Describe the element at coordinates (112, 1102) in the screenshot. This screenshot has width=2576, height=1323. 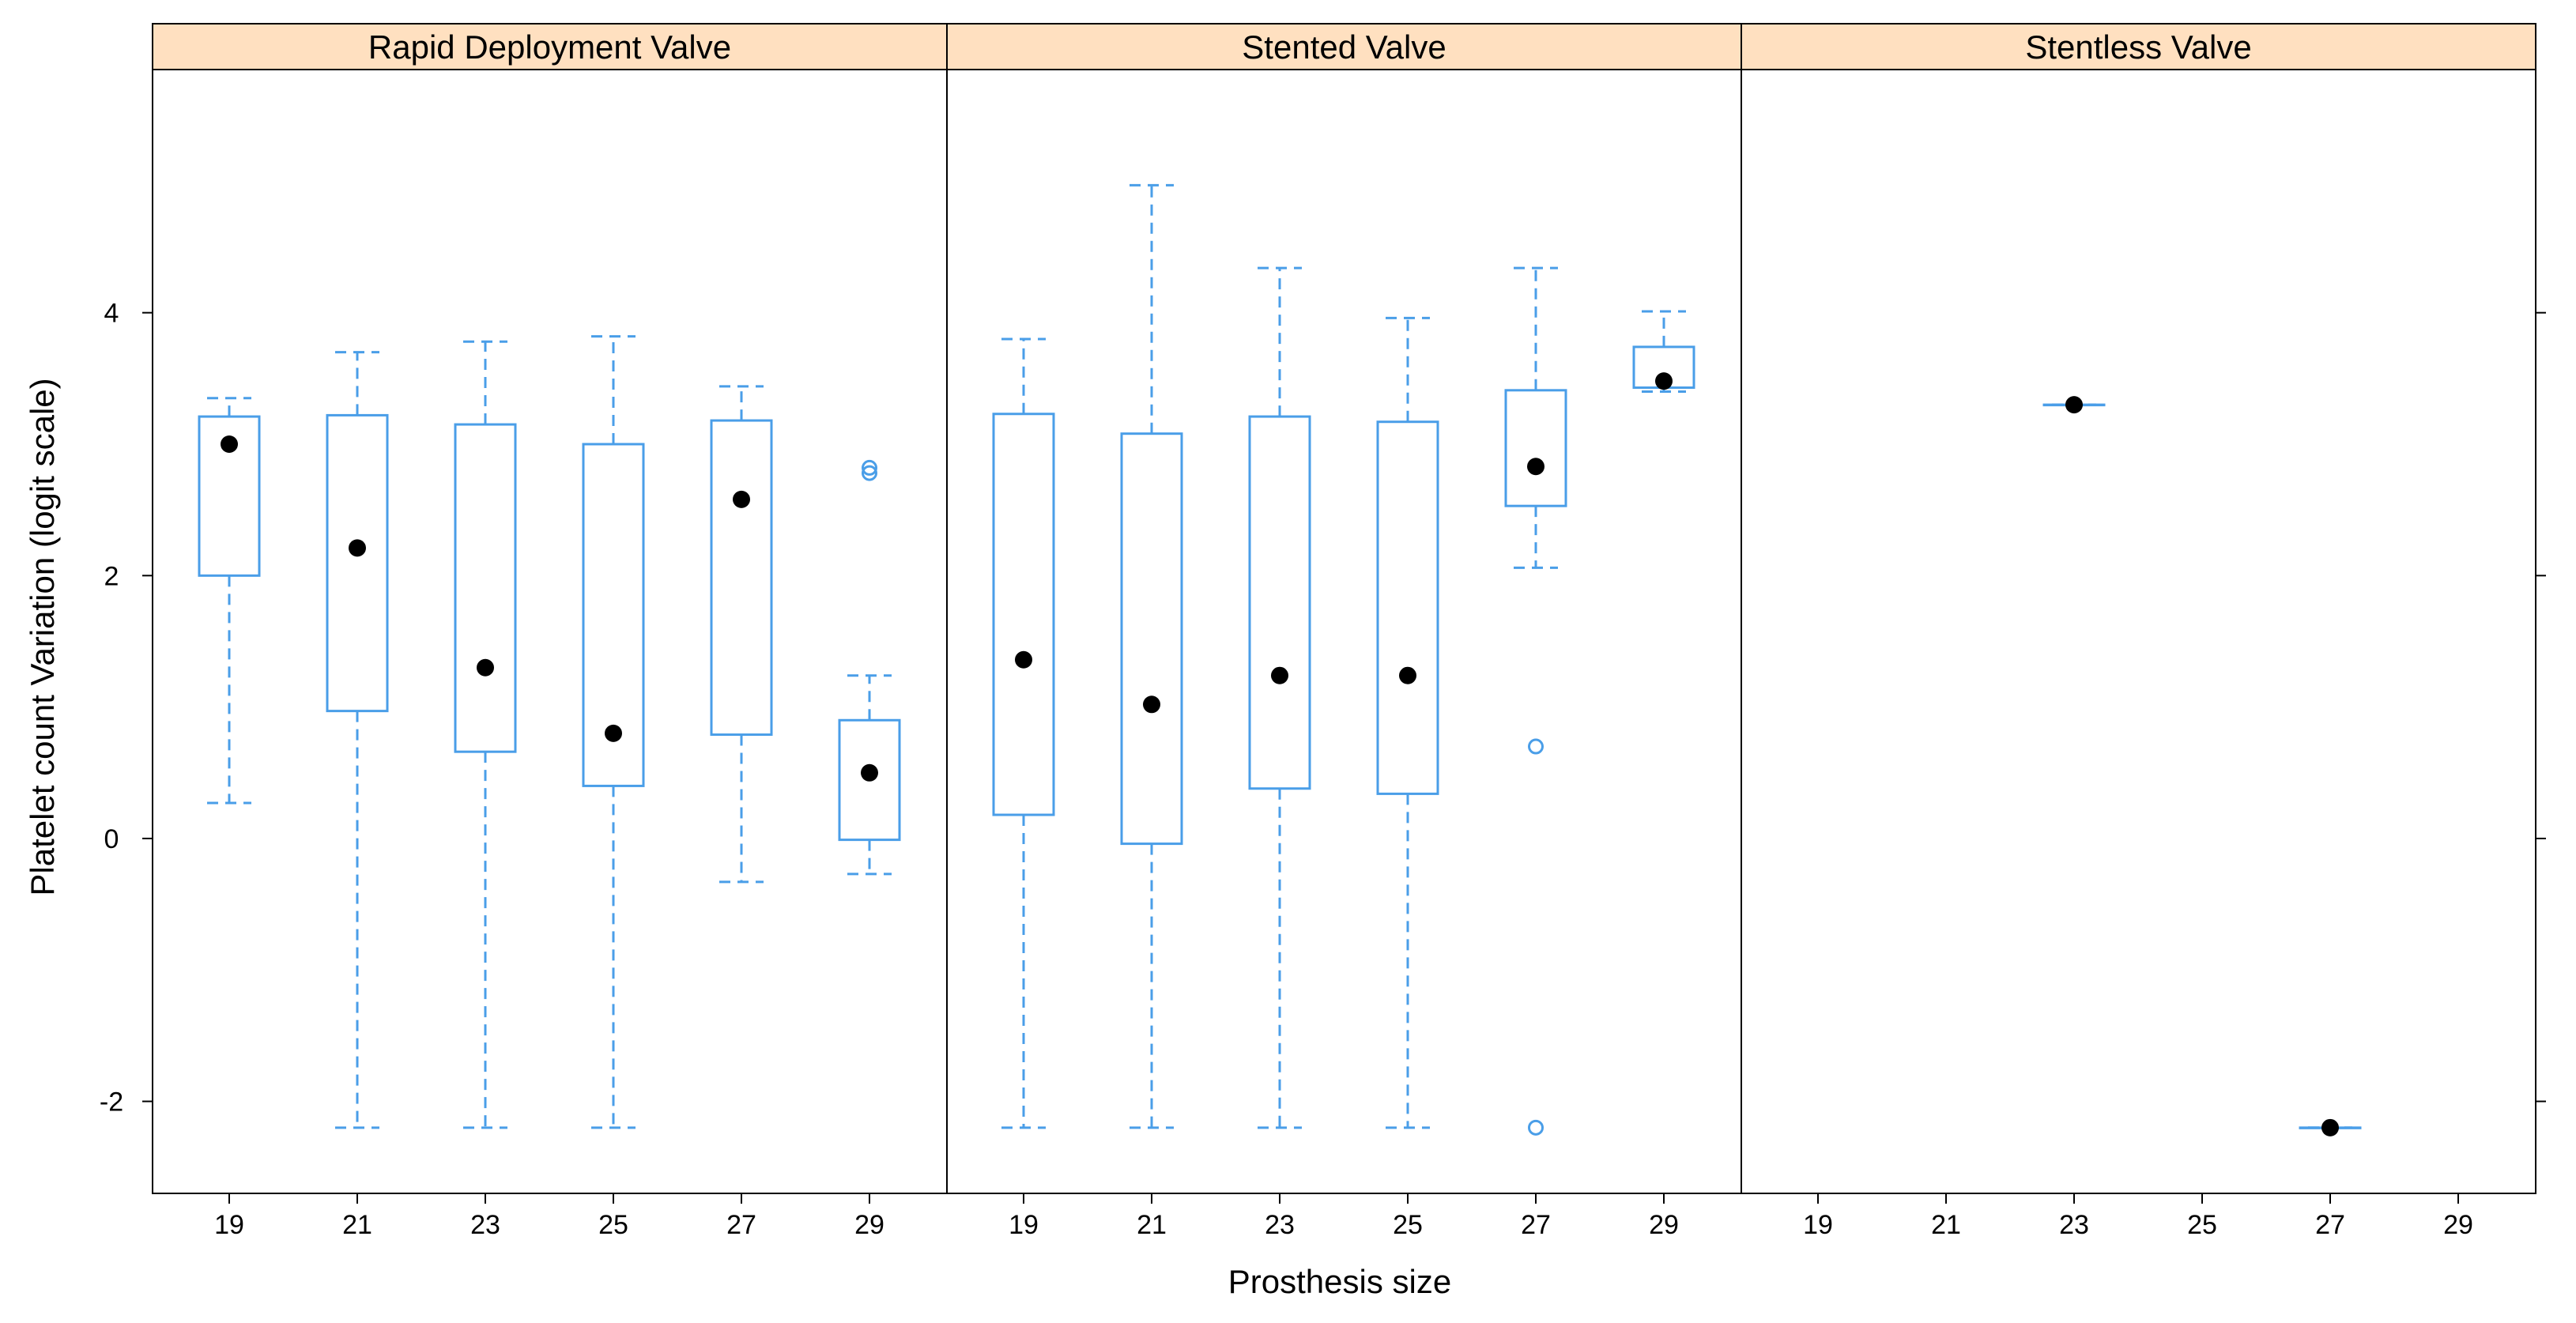
I see `y-tick-label: -2` at that location.